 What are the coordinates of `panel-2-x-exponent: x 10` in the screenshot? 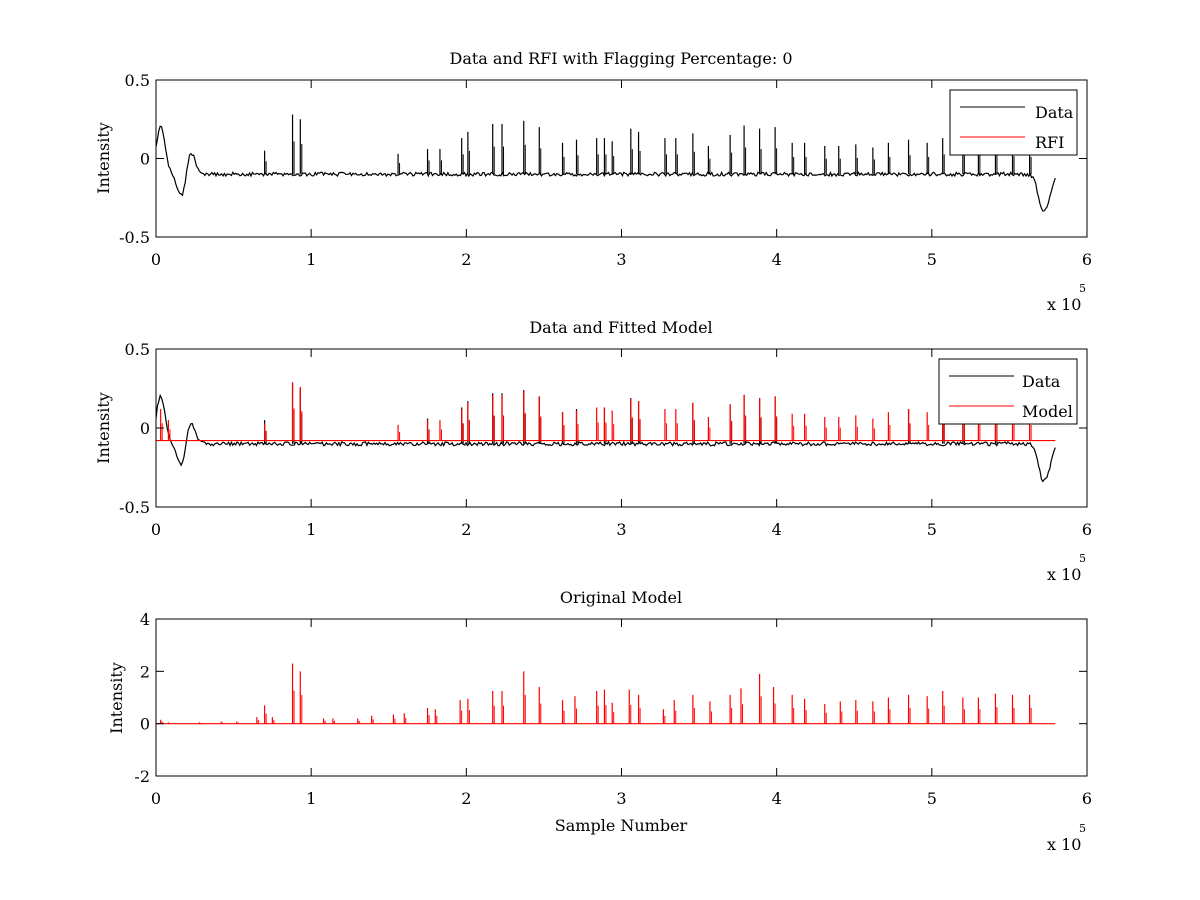 It's located at (1064, 574).